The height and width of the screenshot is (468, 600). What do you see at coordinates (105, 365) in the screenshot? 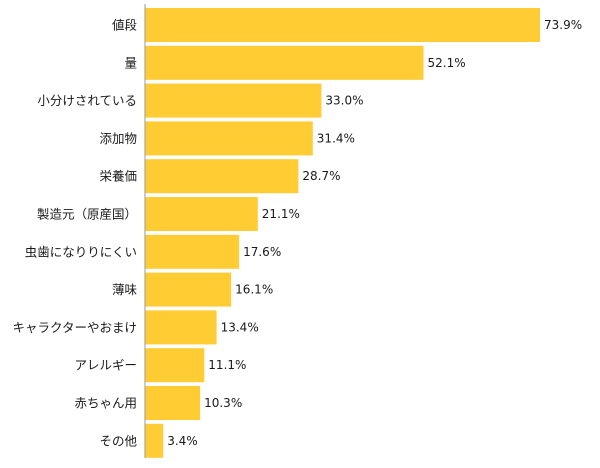
I see `category-label-9: アレルギー` at bounding box center [105, 365].